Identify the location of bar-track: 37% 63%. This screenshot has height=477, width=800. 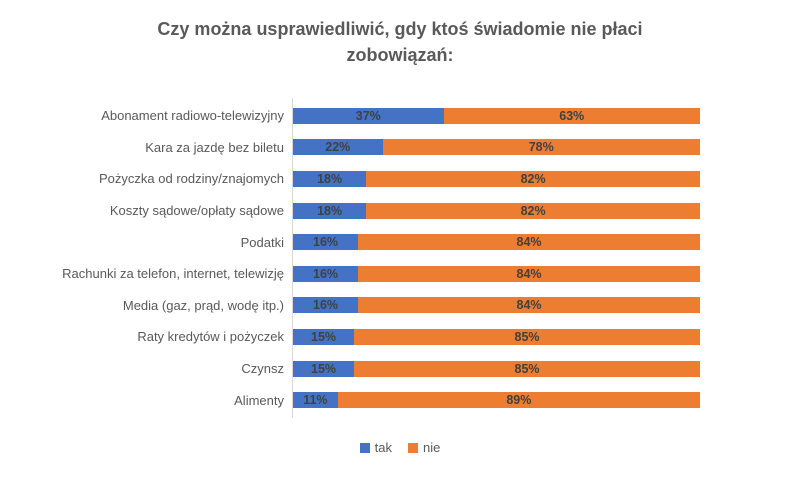
(496, 115).